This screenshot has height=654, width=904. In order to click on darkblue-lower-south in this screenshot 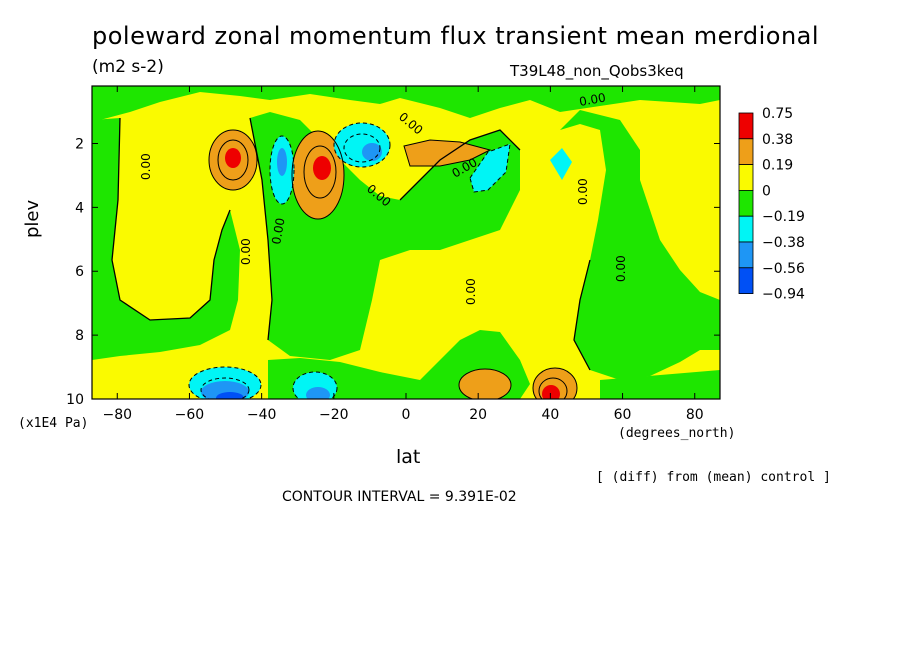, I will do `click(230, 395)`.